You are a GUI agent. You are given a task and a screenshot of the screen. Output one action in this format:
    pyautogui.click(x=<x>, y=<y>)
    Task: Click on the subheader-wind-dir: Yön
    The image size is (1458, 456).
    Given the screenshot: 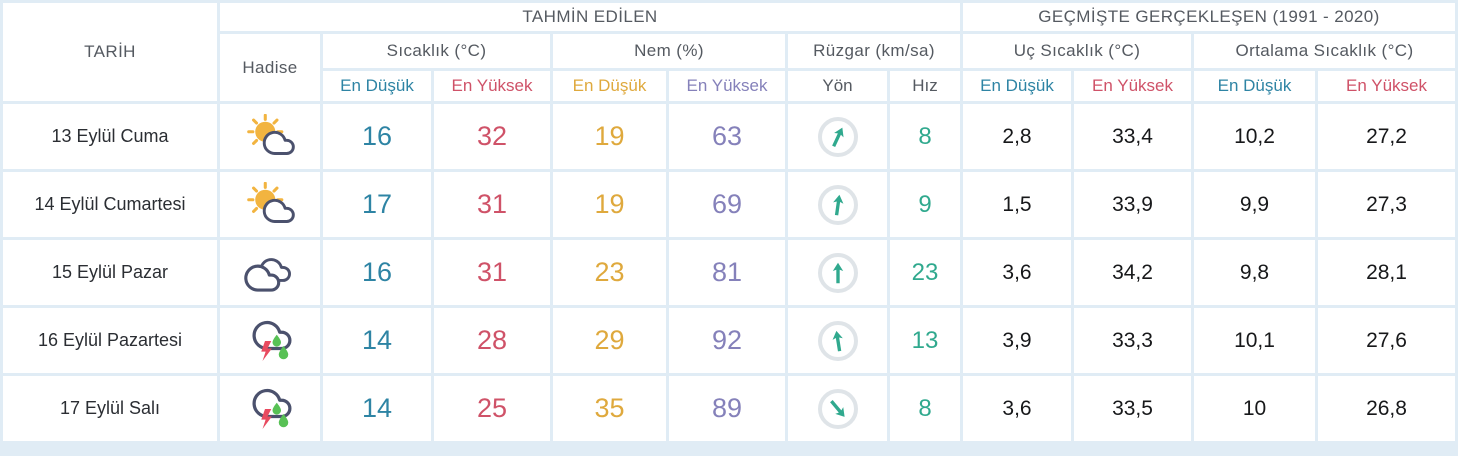 What is the action you would take?
    pyautogui.click(x=837, y=86)
    